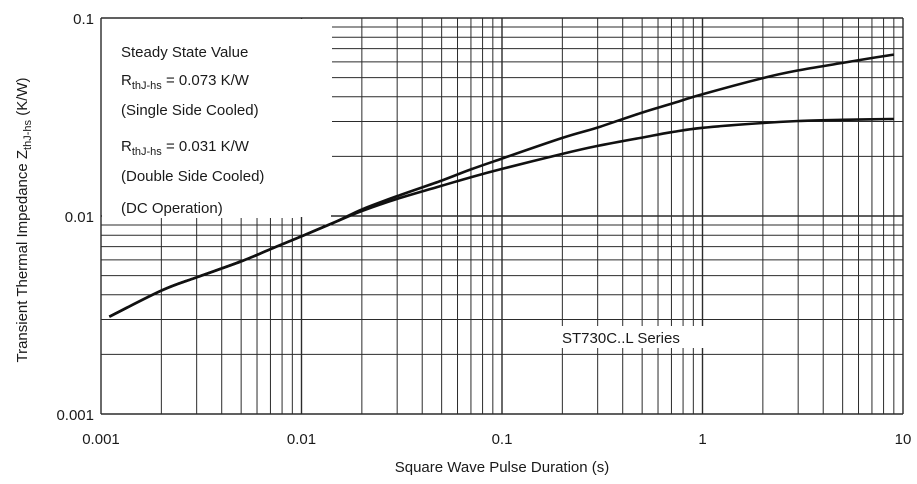 The height and width of the screenshot is (484, 917). I want to click on legend-line: Steady State Value, so click(184, 52).